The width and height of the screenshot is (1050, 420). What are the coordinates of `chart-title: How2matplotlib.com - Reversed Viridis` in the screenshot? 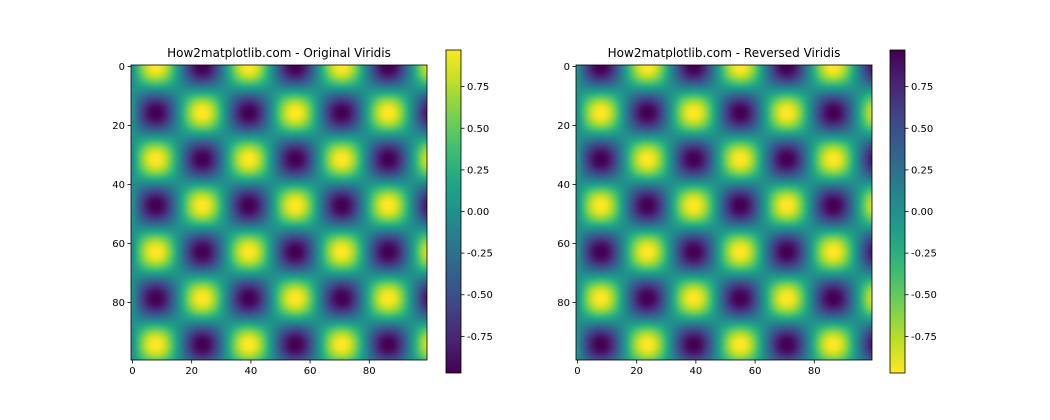 It's located at (724, 53).